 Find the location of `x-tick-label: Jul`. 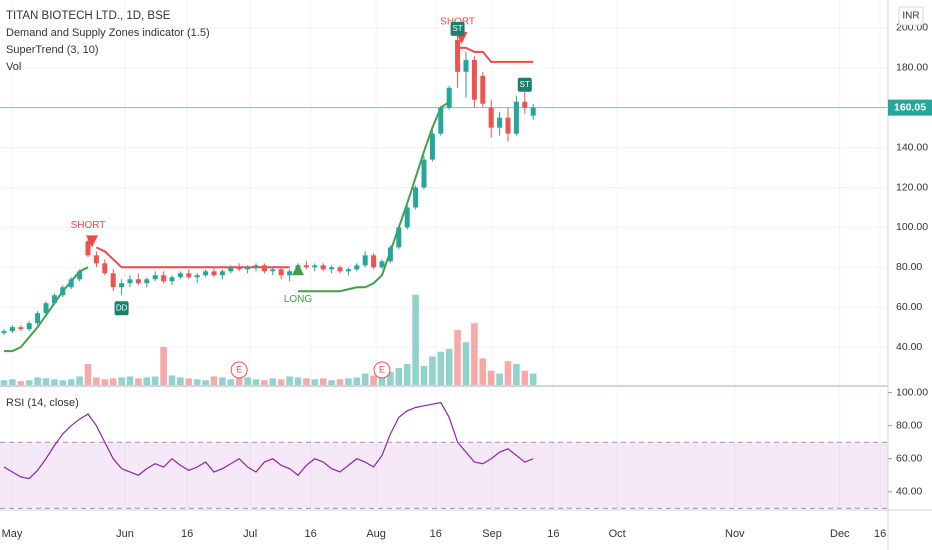

x-tick-label: Jul is located at coordinates (250, 534).